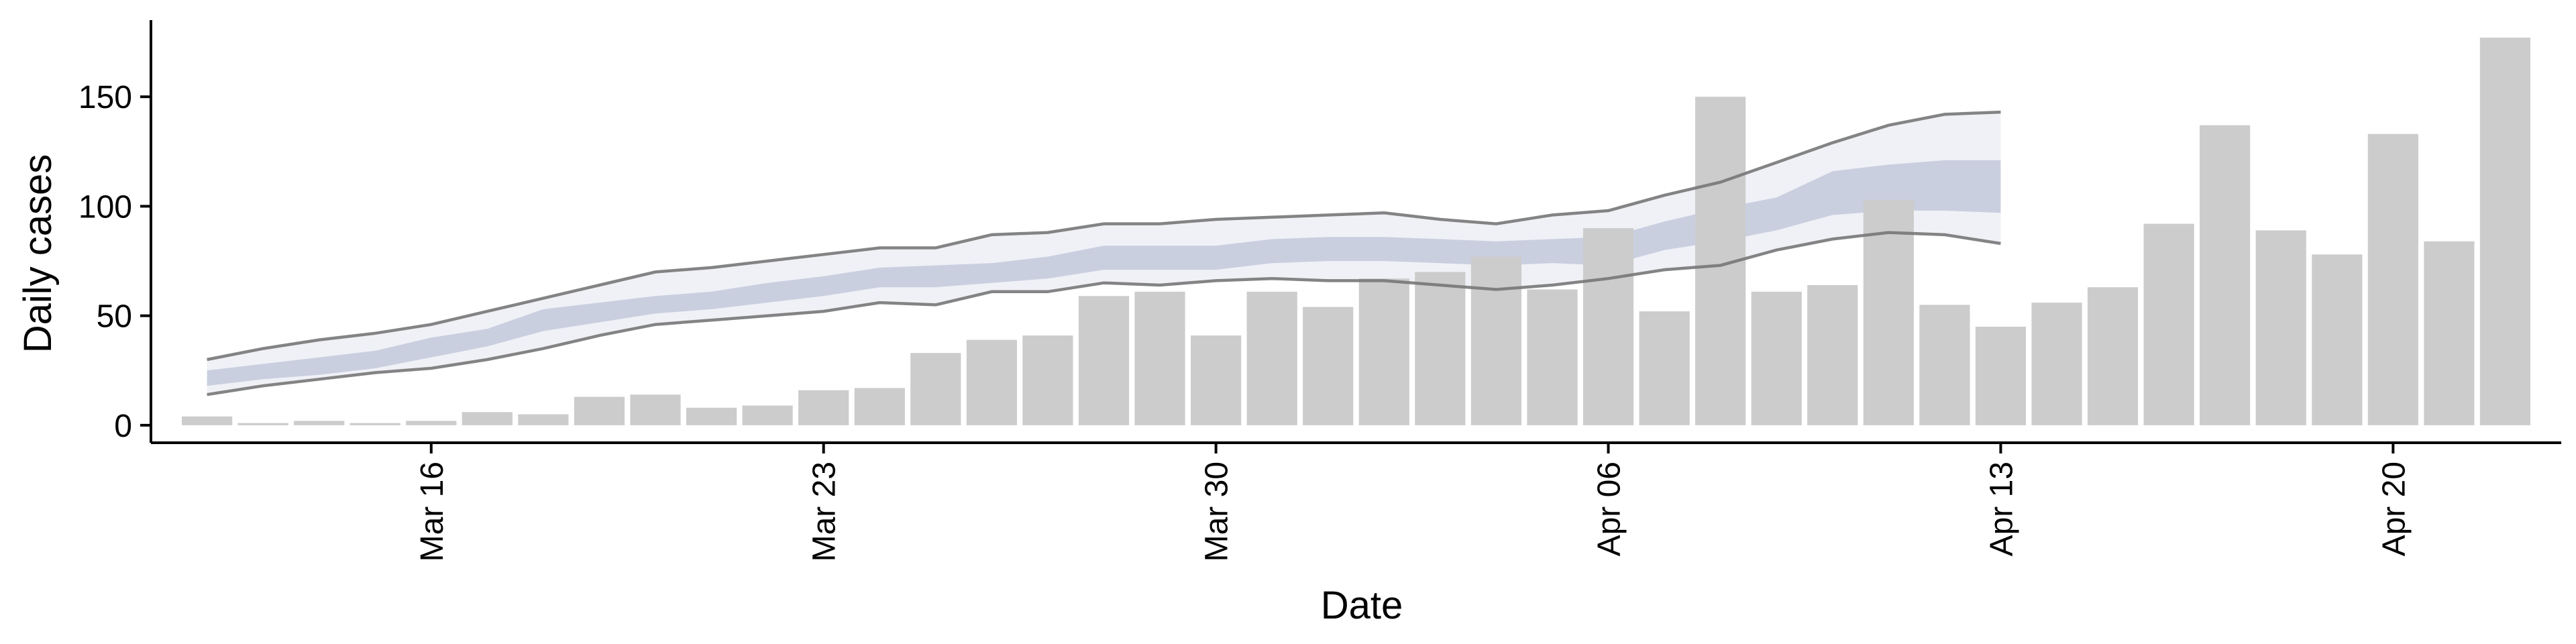 The image size is (2576, 644). I want to click on y-tick-label: 100, so click(105, 207).